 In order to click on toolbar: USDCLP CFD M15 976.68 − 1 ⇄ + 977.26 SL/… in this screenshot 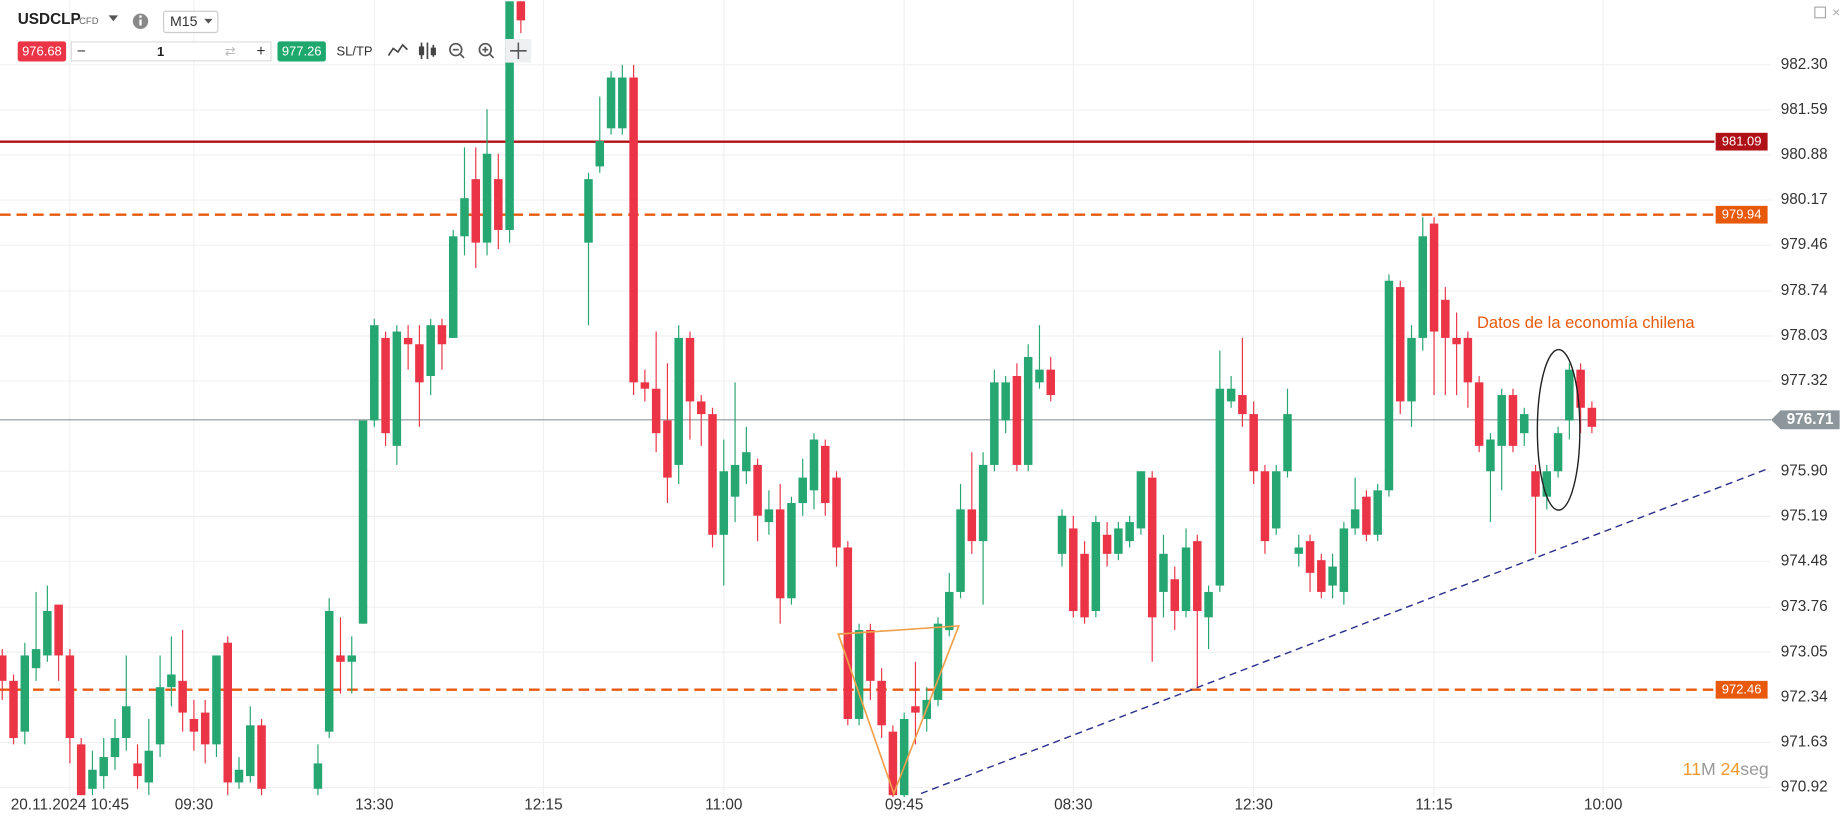, I will do `click(928, 34)`.